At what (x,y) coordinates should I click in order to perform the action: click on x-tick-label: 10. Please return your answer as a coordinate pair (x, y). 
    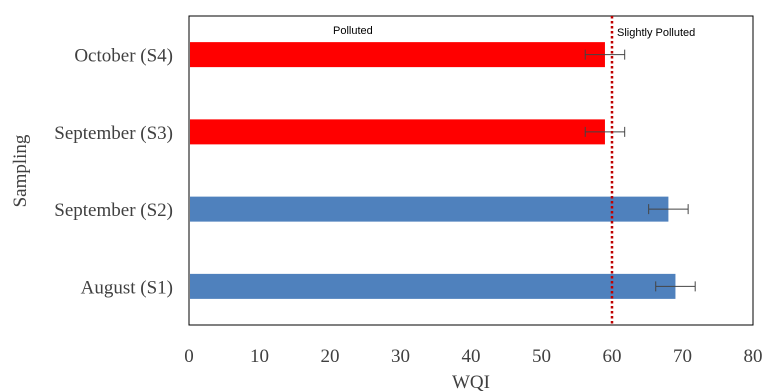
    Looking at the image, I should click on (259, 356).